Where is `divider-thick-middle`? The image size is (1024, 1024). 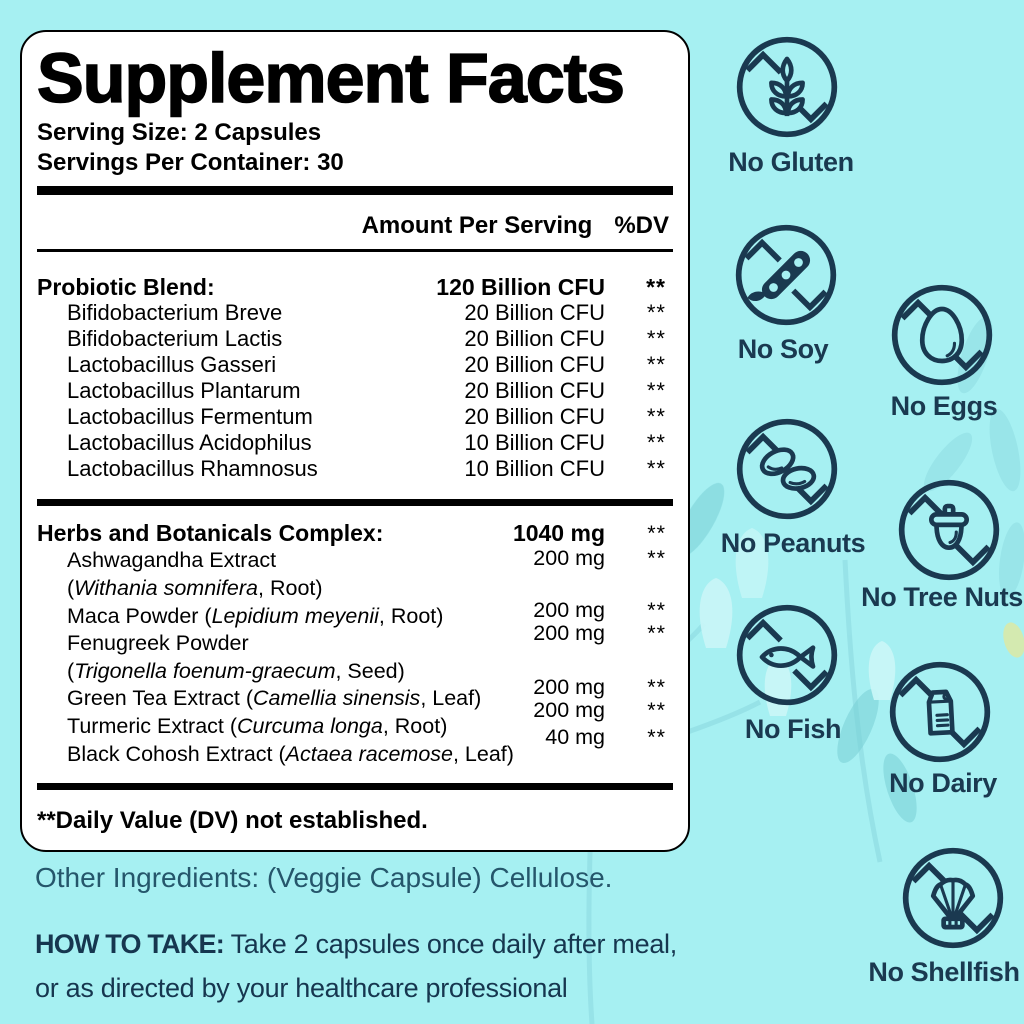
divider-thick-middle is located at coordinates (355, 502).